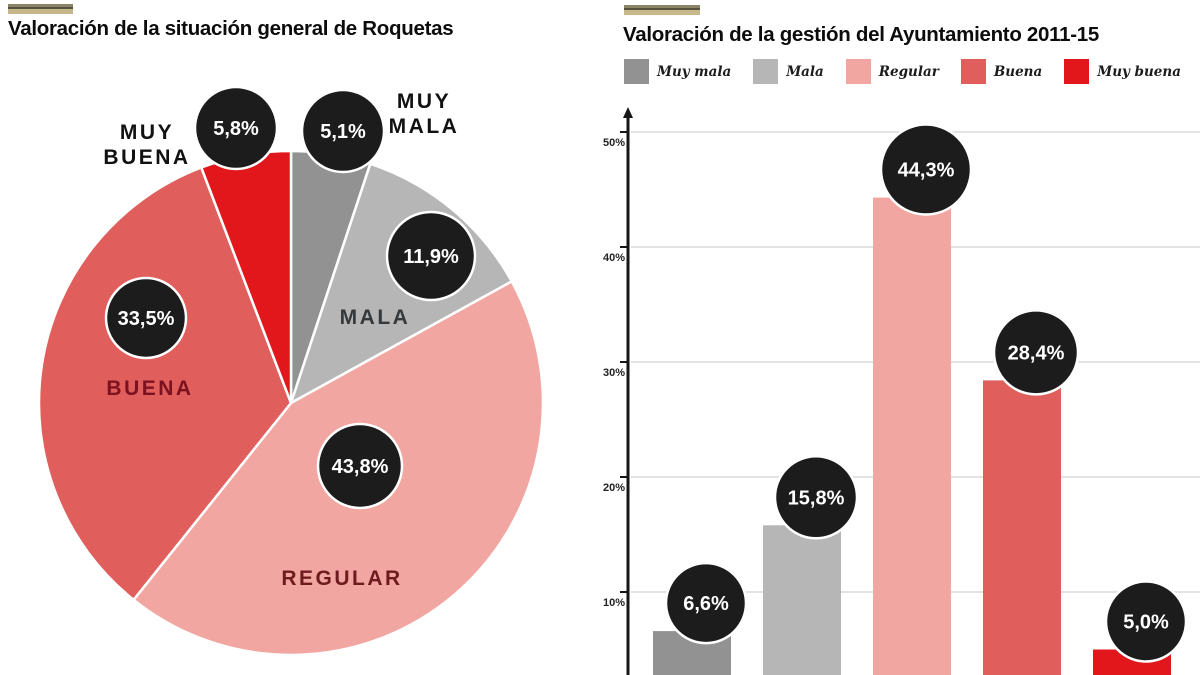 This screenshot has width=1200, height=675. Describe the element at coordinates (424, 114) in the screenshot. I see `pie-slice-label-muy-mala: MUY MALA` at that location.